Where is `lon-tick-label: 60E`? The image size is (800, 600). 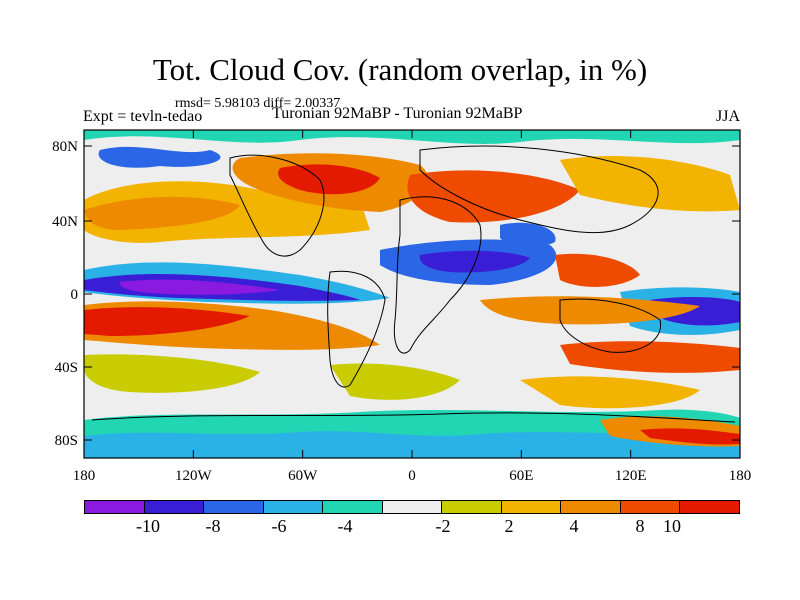 lon-tick-label: 60E is located at coordinates (521, 476).